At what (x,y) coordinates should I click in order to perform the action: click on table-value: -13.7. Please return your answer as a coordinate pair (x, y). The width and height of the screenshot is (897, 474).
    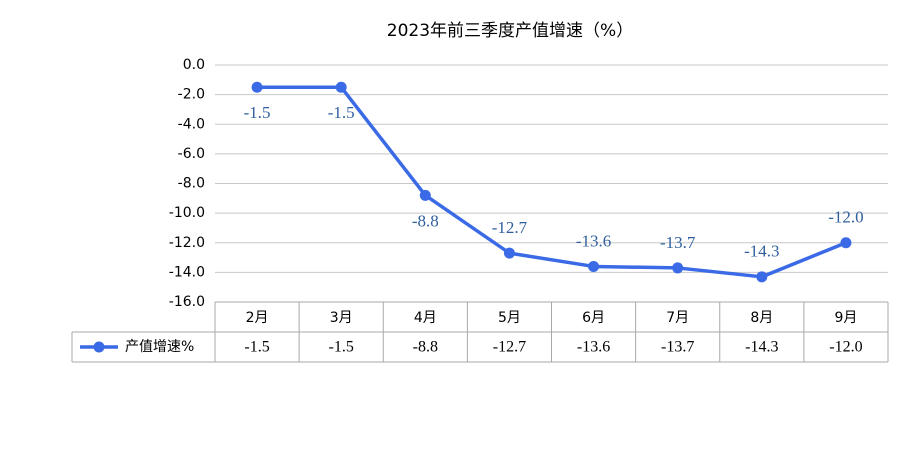
    Looking at the image, I should click on (677, 347).